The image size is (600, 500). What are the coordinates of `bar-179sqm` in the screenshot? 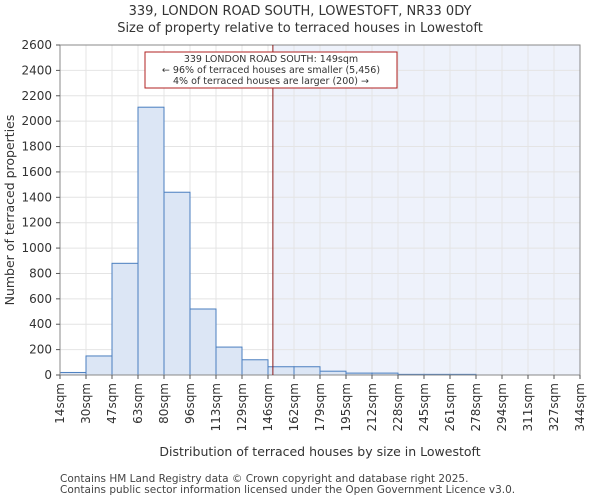 It's located at (333, 373).